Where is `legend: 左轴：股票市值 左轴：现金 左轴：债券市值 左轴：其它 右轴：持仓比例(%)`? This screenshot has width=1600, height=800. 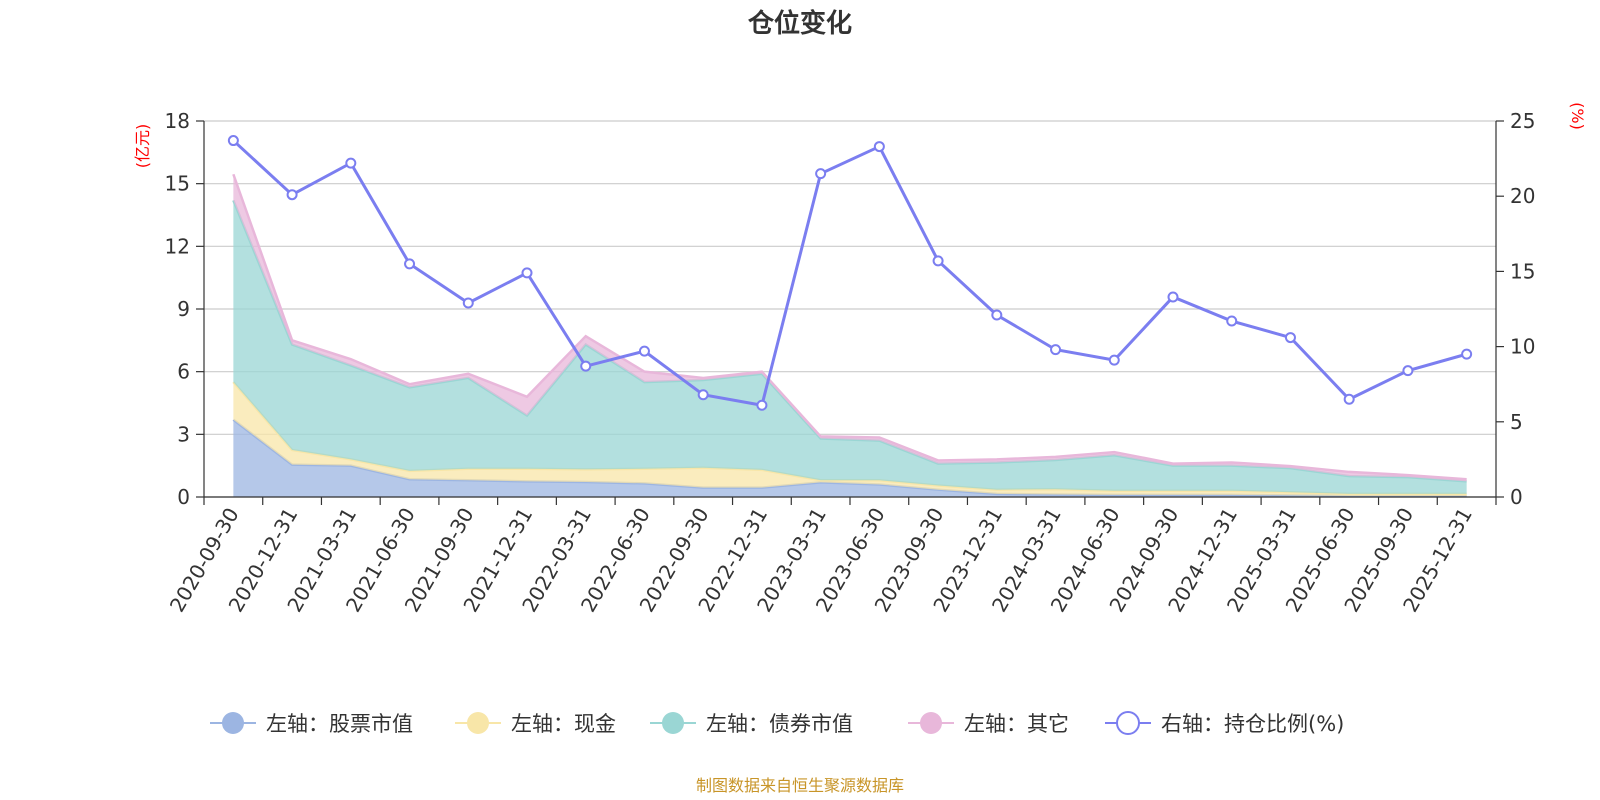 legend: 左轴：股票市值 左轴：现金 左轴：债券市值 左轴：其它 右轴：持仓比例(%) is located at coordinates (777, 723).